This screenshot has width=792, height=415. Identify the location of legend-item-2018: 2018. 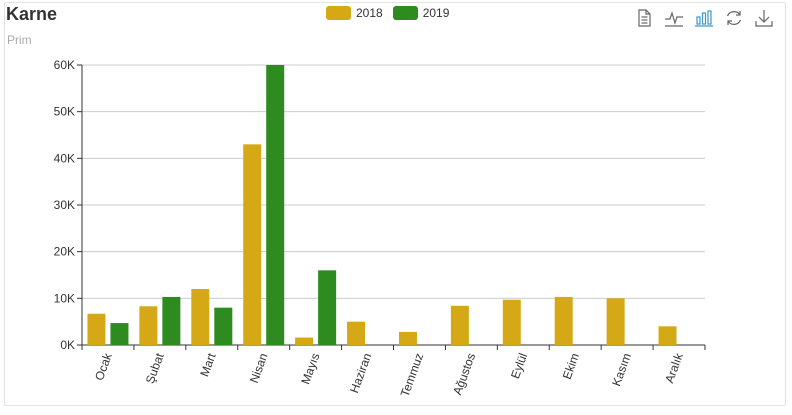
(354, 13).